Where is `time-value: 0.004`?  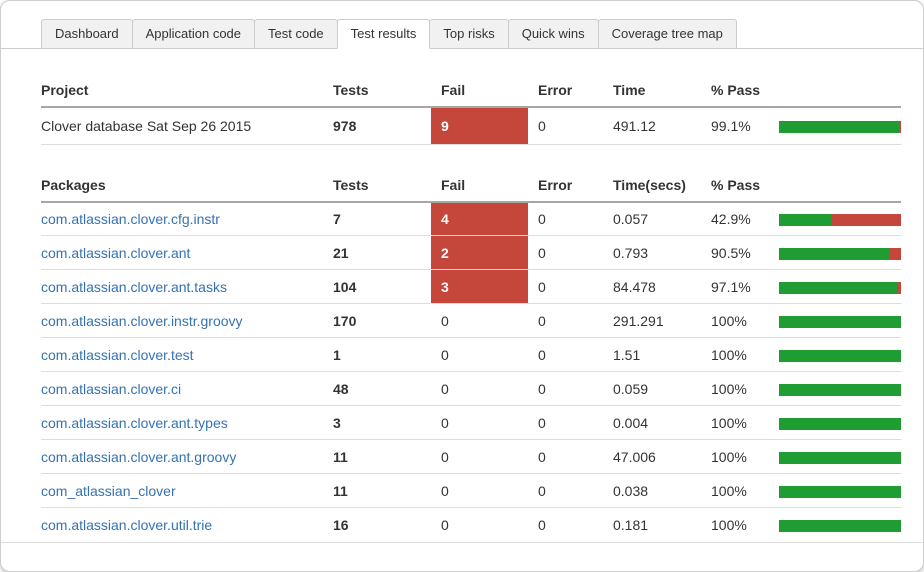 time-value: 0.004 is located at coordinates (652, 422).